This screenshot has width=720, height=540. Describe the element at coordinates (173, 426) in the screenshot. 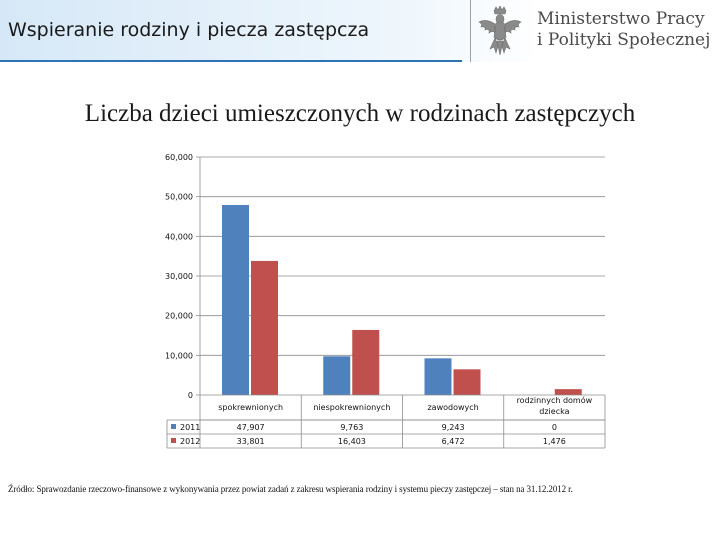

I see `legend-key-2011` at that location.